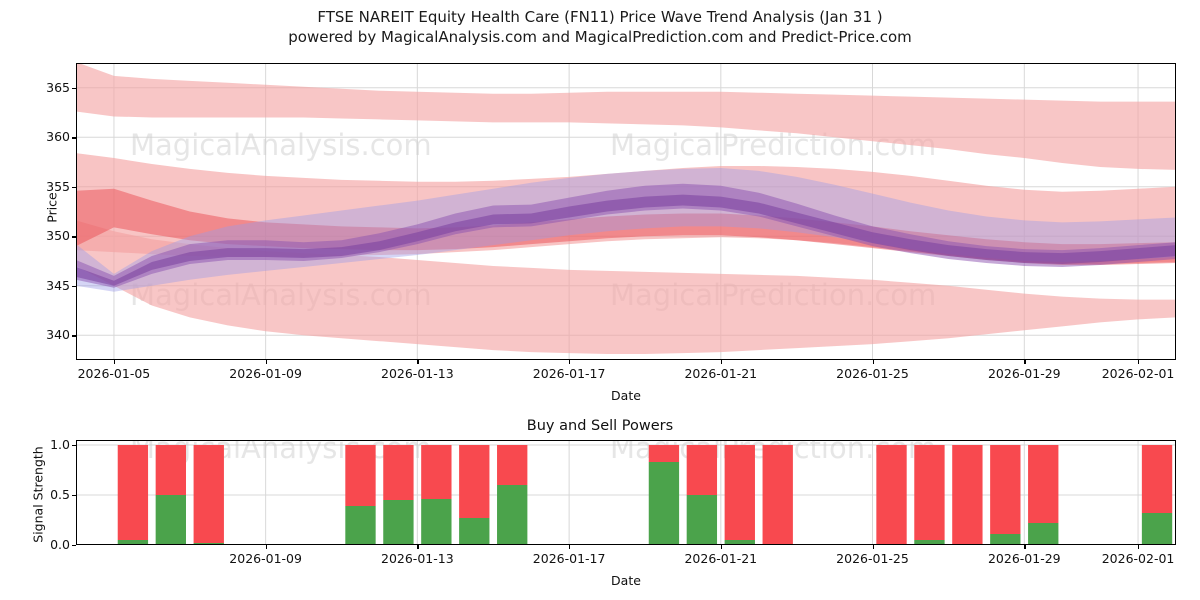  Describe the element at coordinates (60, 544) in the screenshot. I see `signal-tick-label: 0.0` at that location.